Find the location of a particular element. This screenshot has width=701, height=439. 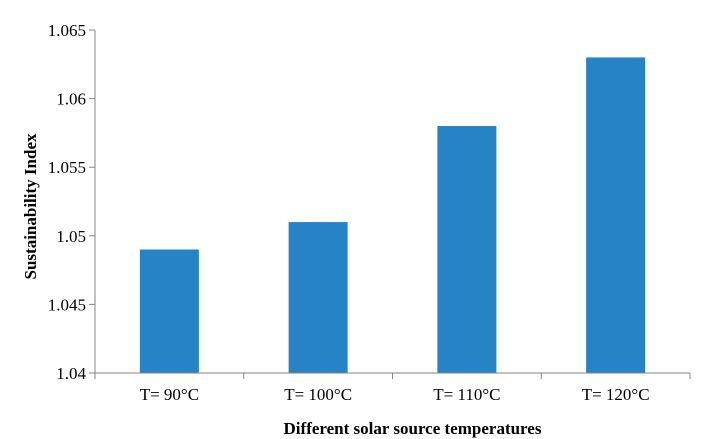

x-tick-label: T= 90°C is located at coordinates (169, 394).